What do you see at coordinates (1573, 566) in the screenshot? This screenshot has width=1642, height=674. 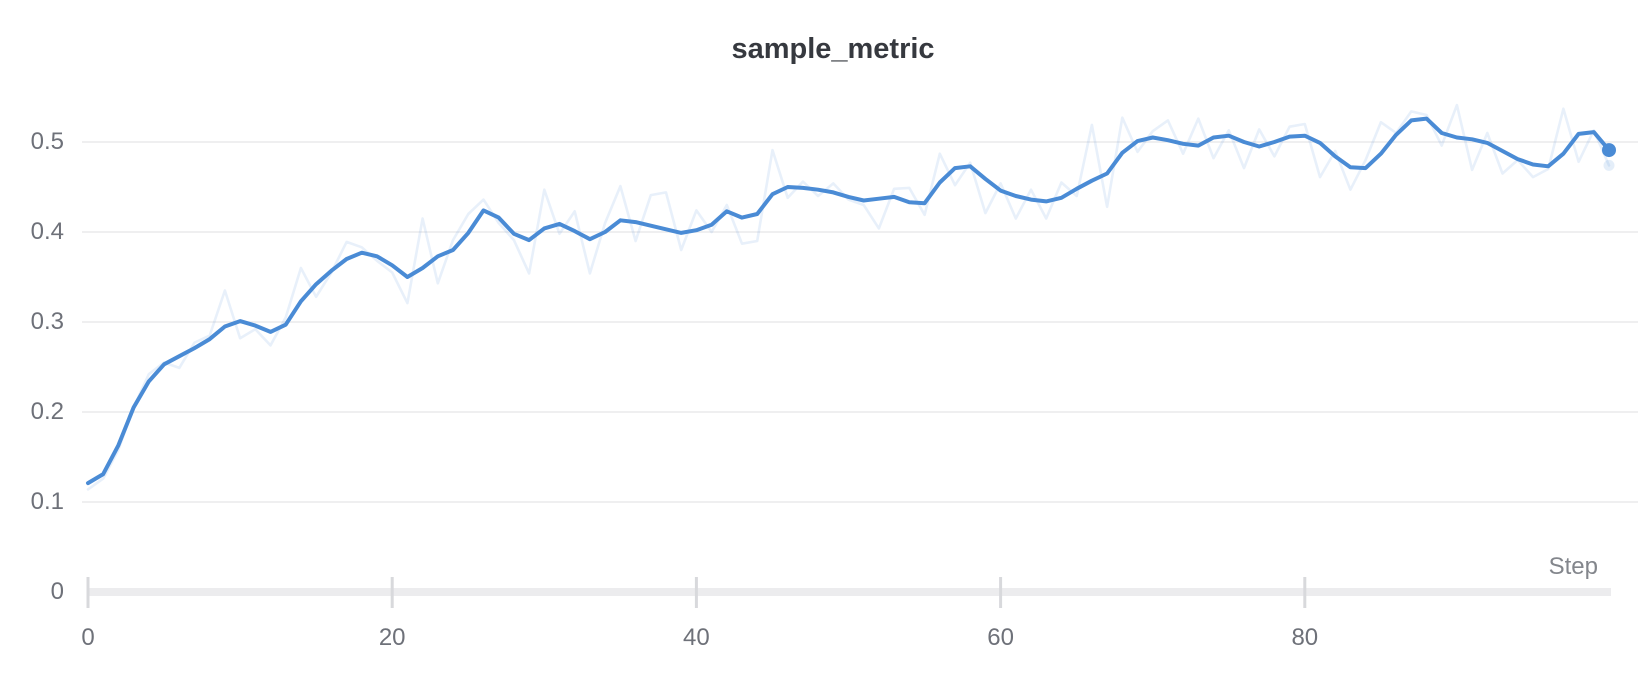 I see `x-axis-title: Step` at bounding box center [1573, 566].